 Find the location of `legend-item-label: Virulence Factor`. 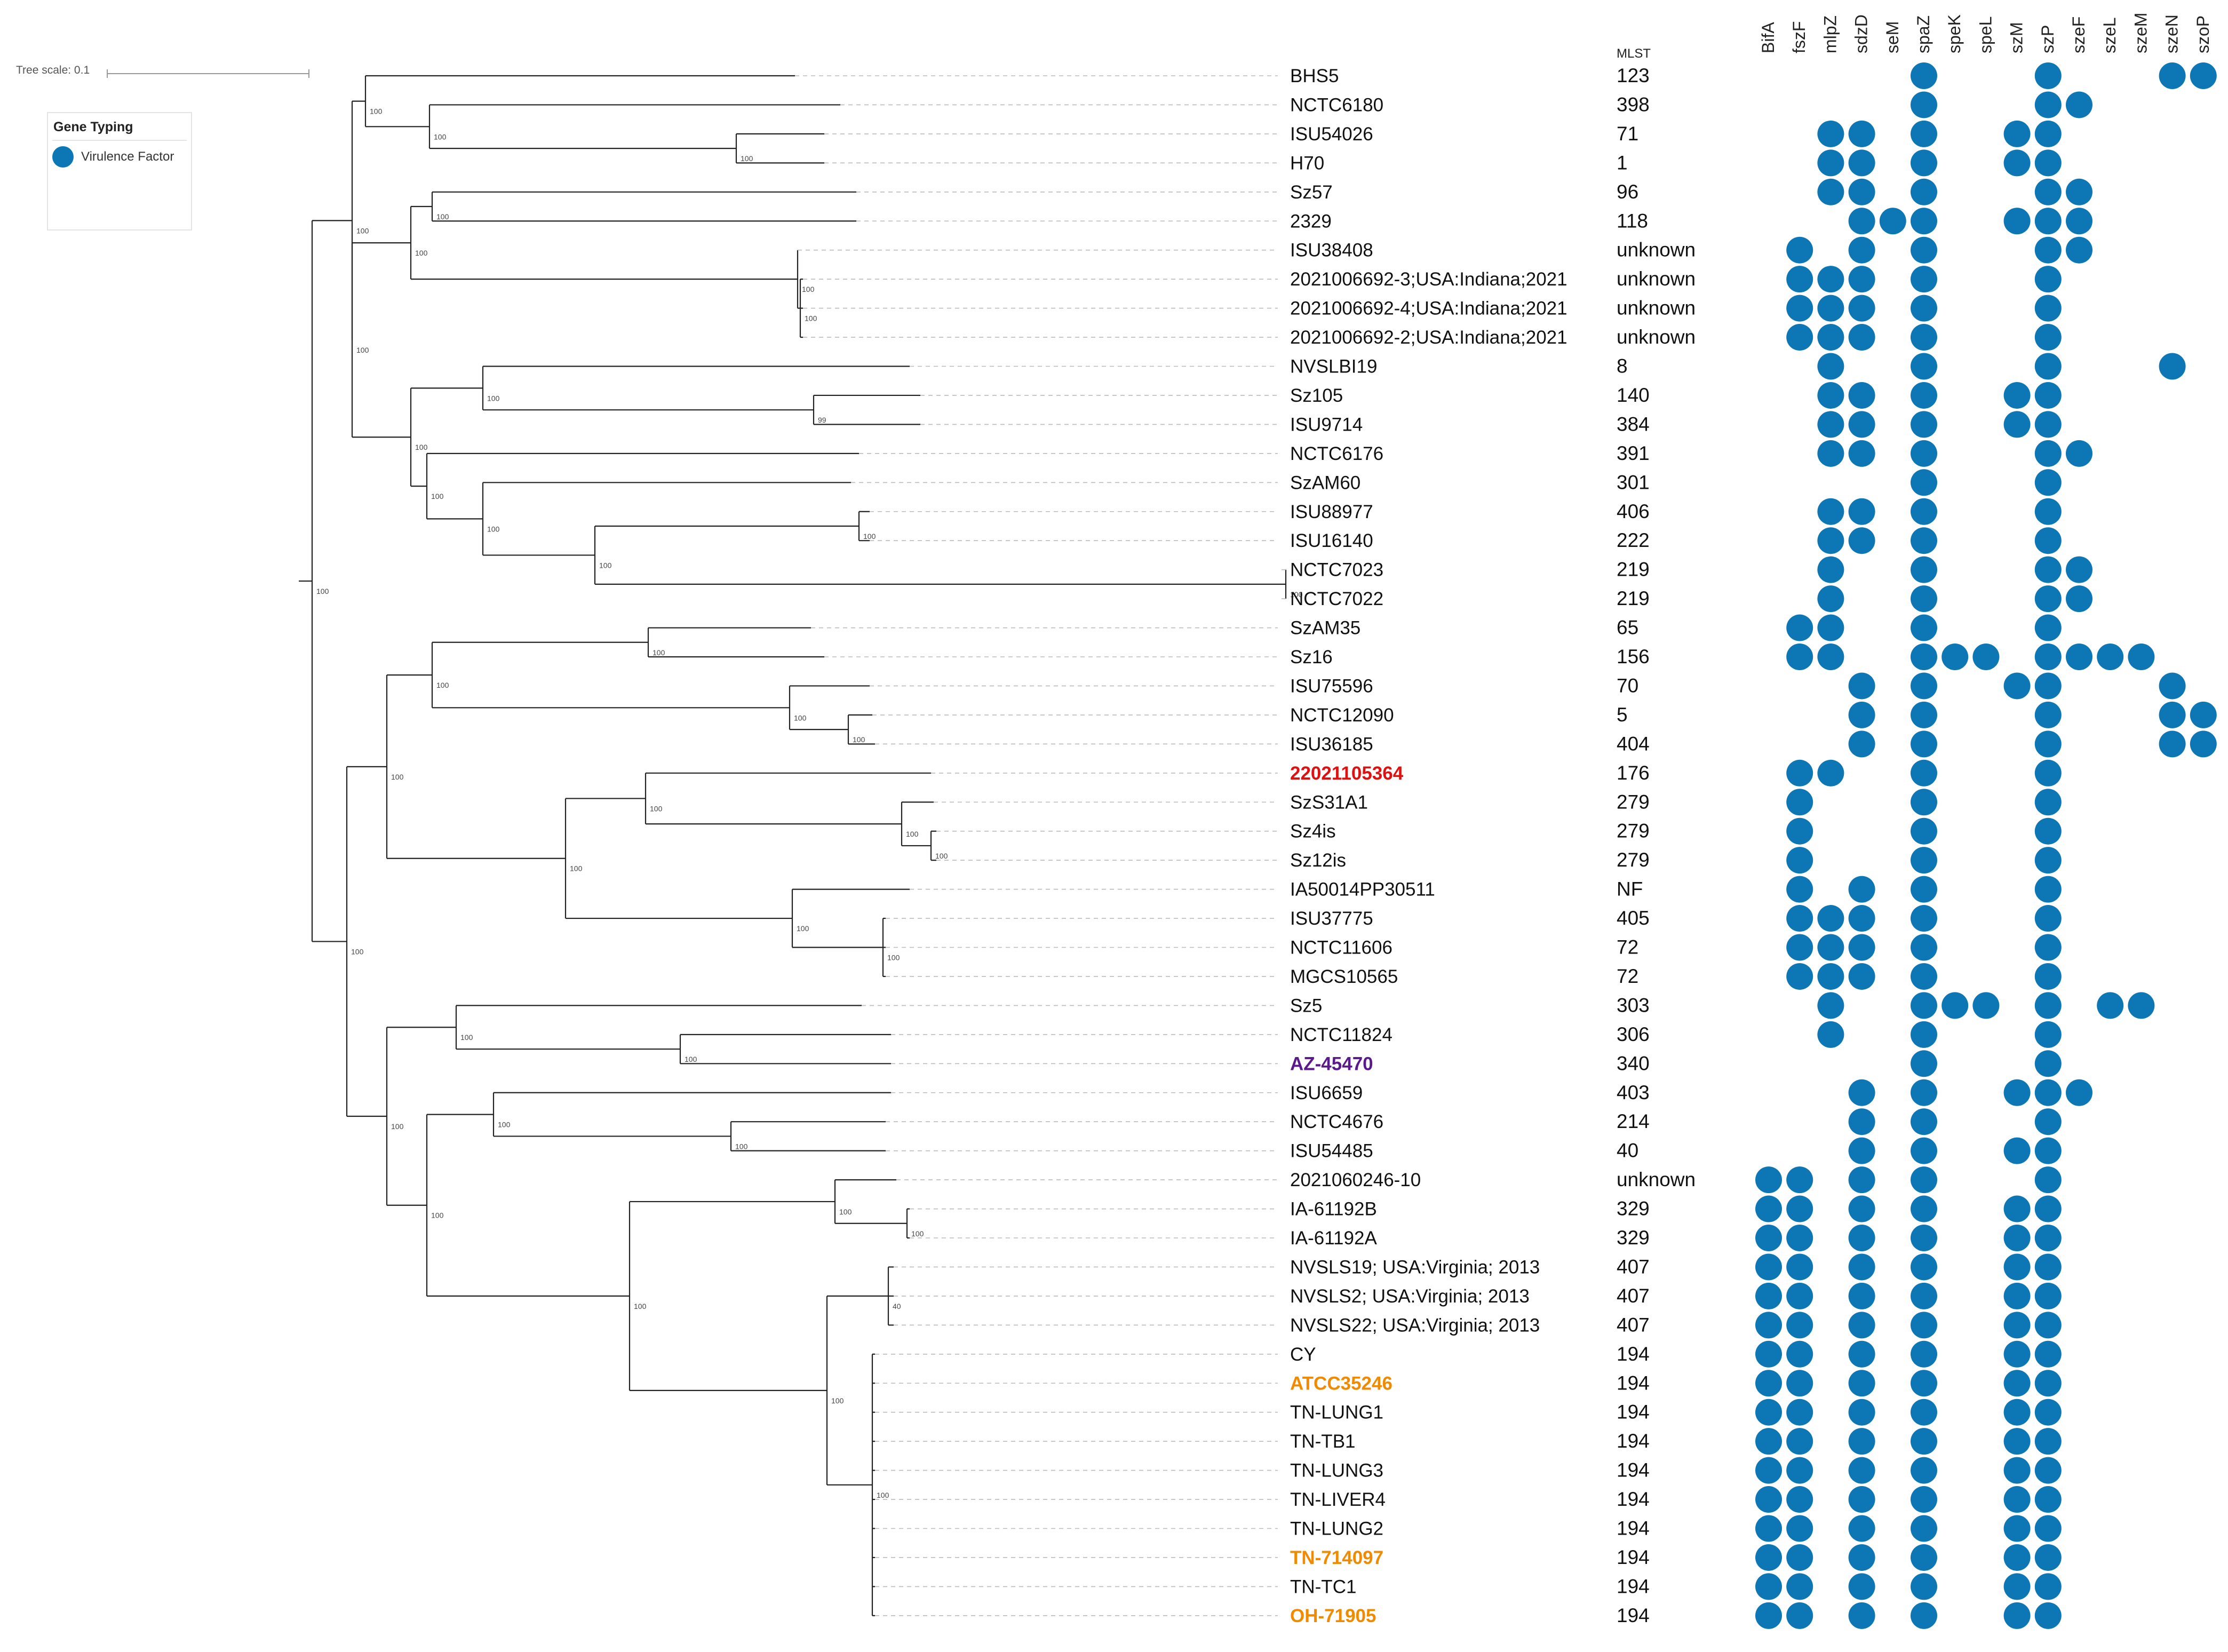

legend-item-label: Virulence Factor is located at coordinates (127, 156).